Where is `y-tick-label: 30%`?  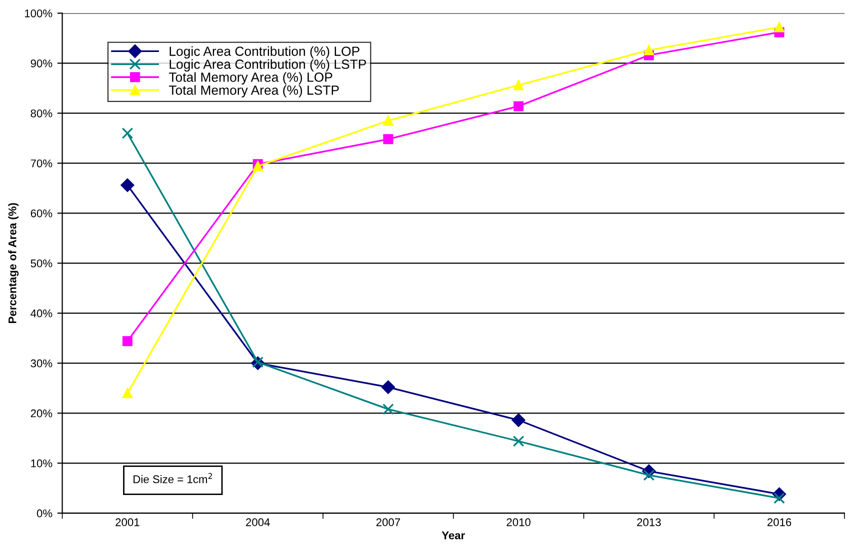 y-tick-label: 30% is located at coordinates (41, 363).